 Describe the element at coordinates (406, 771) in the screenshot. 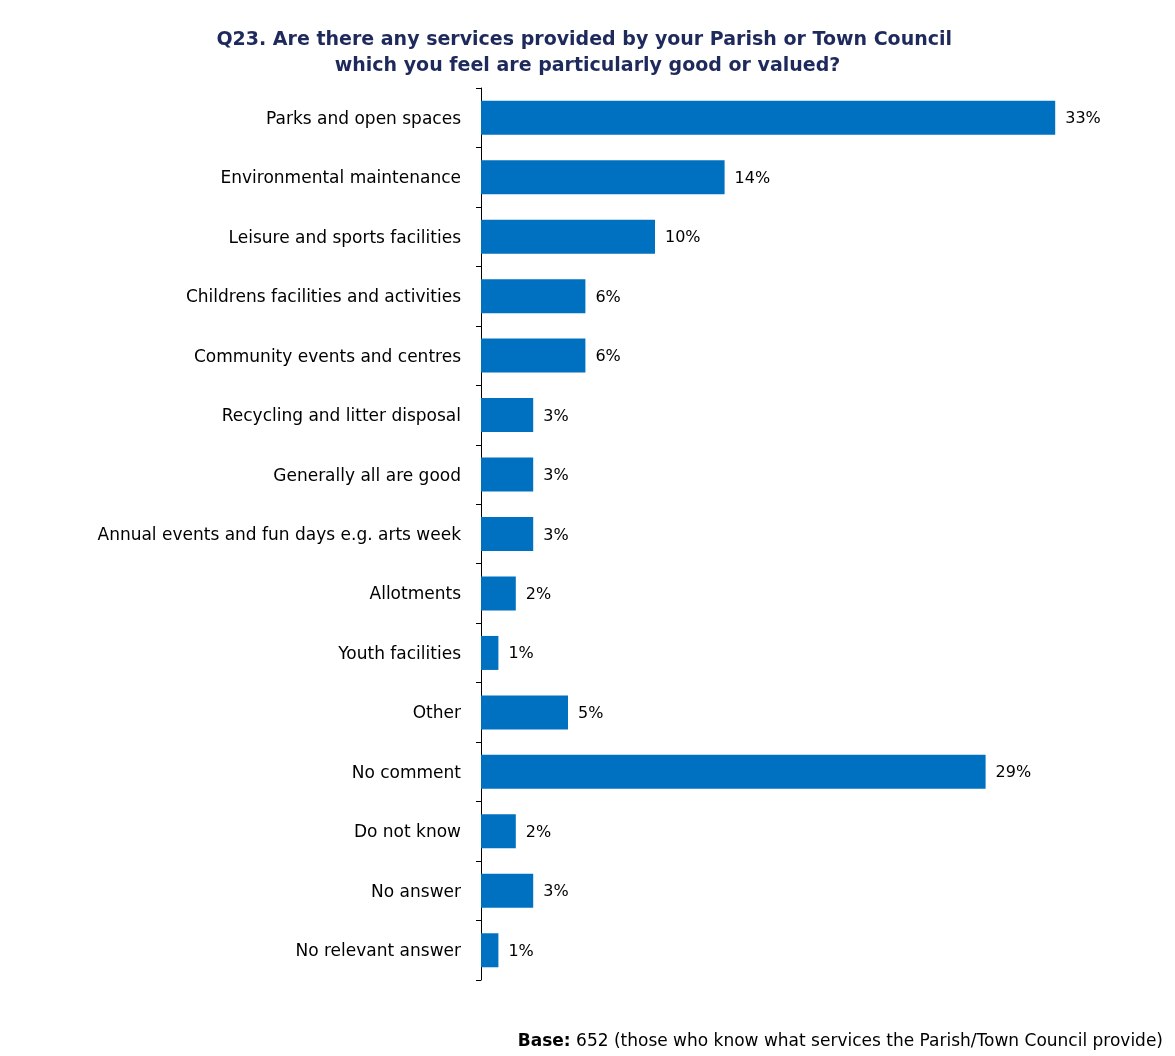

I see `y-tick-label: No comment` at that location.